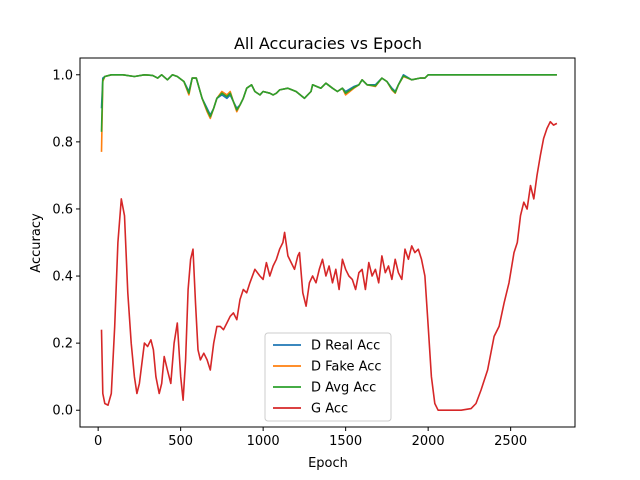  What do you see at coordinates (62, 75) in the screenshot?
I see `y-tick-label: 1.0` at bounding box center [62, 75].